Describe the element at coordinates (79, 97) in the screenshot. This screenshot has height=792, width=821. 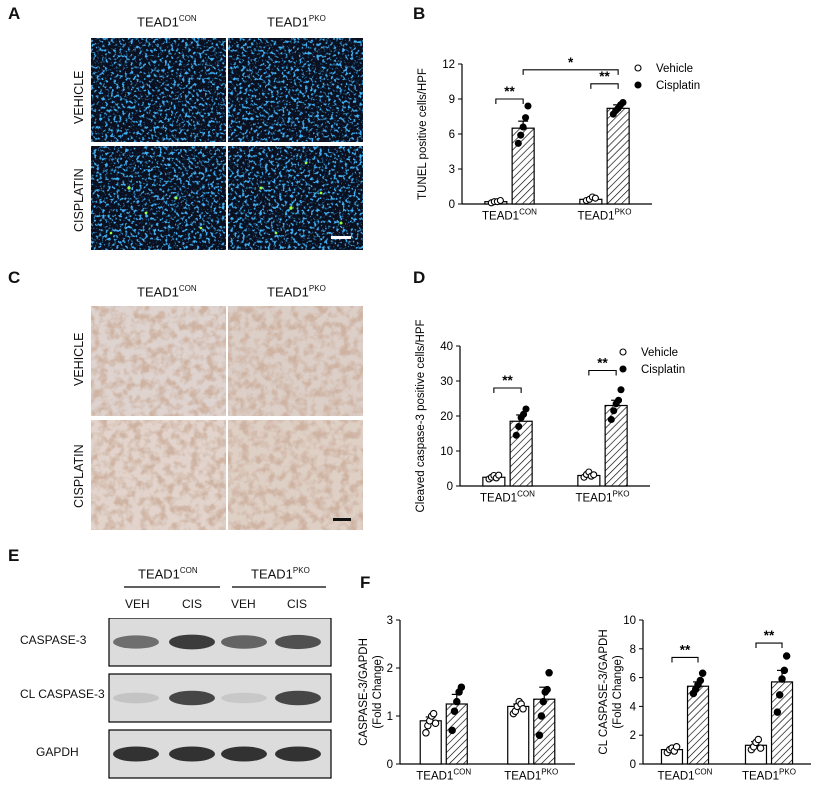
I see `panel-a-row-vehicle: VEHICLE` at that location.